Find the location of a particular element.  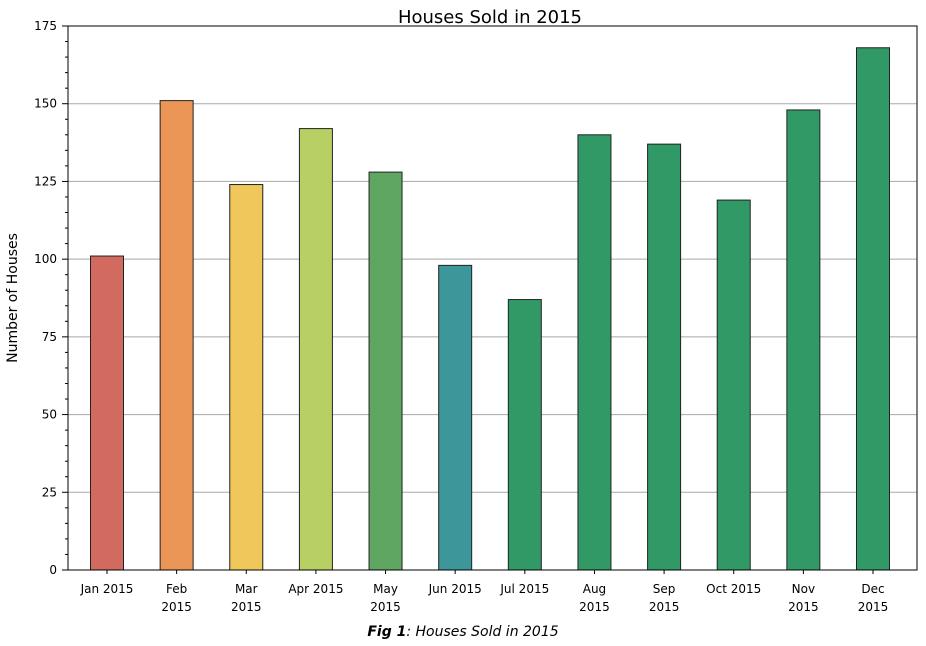

x-tick-label: Apr 2015 is located at coordinates (315, 589).